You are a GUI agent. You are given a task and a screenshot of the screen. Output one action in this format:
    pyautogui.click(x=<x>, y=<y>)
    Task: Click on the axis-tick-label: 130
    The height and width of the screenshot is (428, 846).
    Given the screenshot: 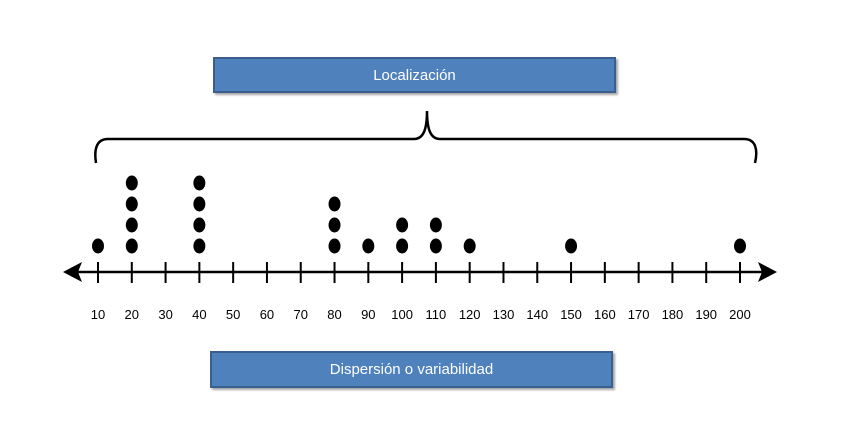 What is the action you would take?
    pyautogui.click(x=504, y=314)
    